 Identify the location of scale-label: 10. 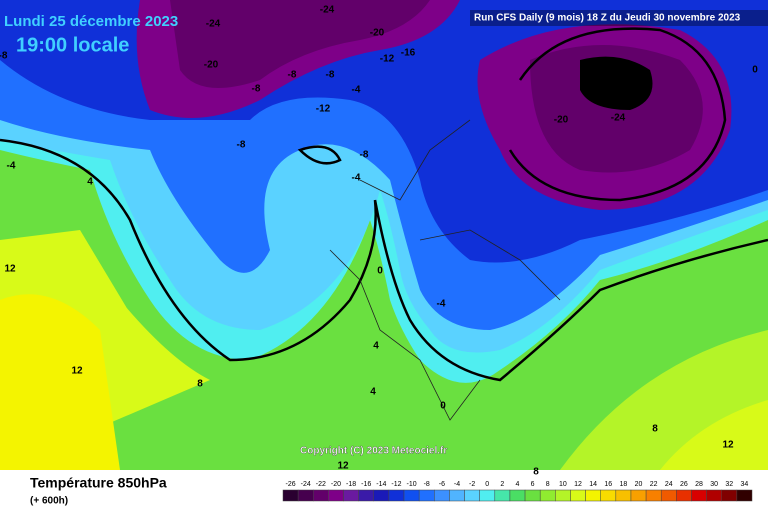
(563, 484).